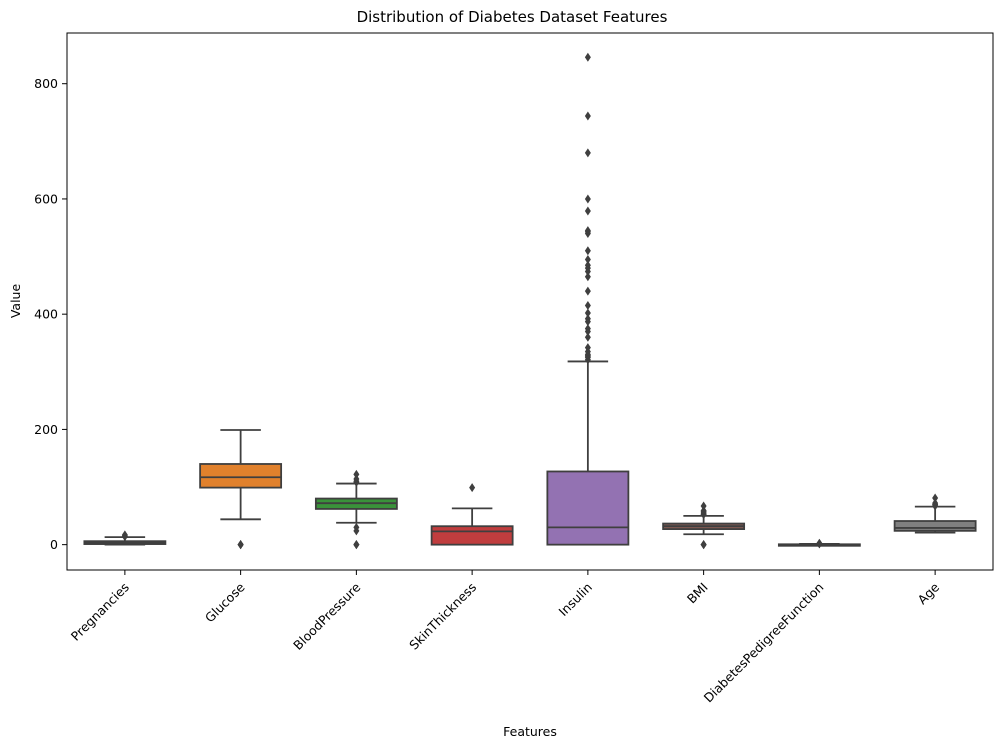 Image resolution: width=1005 pixels, height=748 pixels. What do you see at coordinates (935, 513) in the screenshot?
I see `box-age` at bounding box center [935, 513].